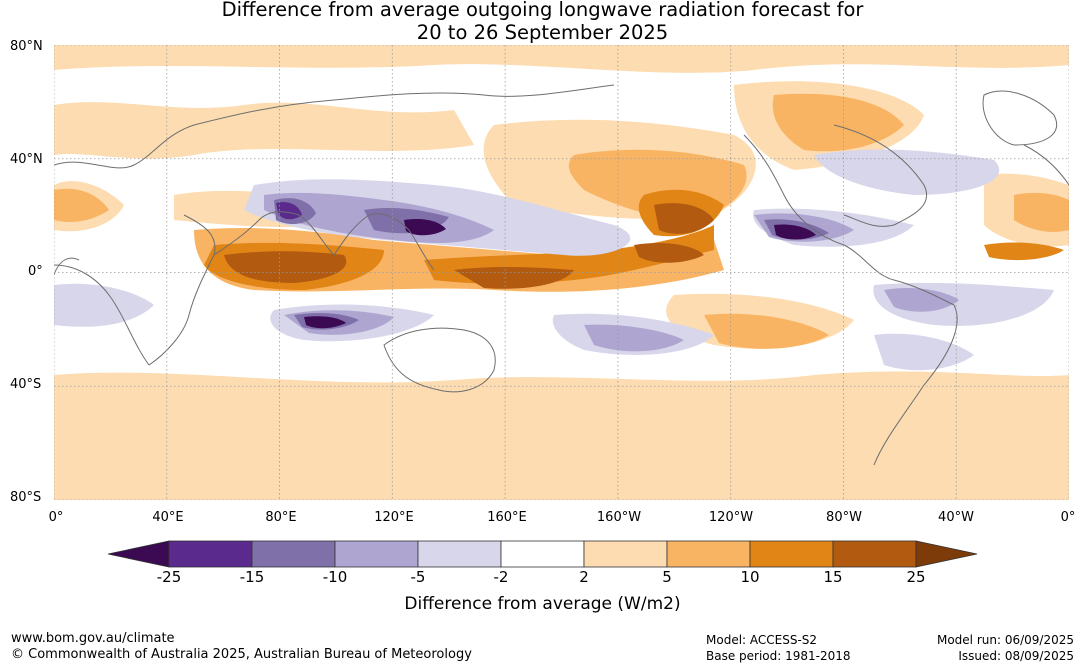 The height and width of the screenshot is (667, 1085). What do you see at coordinates (394, 517) in the screenshot?
I see `lon-label-120e: 120°E` at bounding box center [394, 517].